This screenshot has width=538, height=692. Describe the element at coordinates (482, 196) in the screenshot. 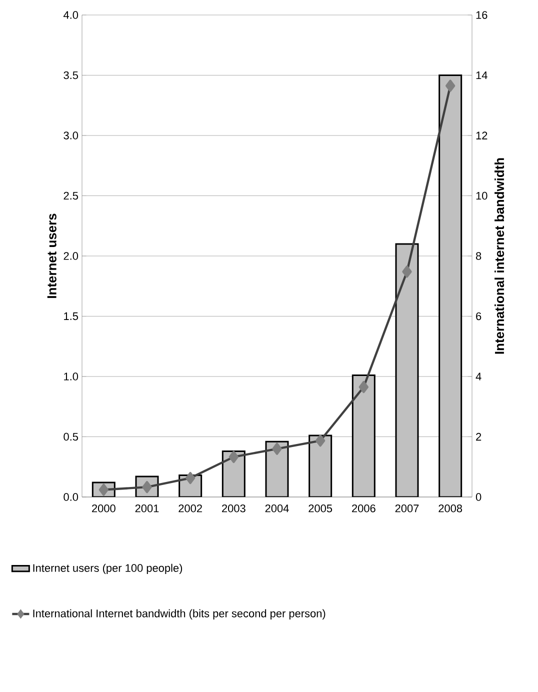

I see `y2-tick-label: 10` at that location.